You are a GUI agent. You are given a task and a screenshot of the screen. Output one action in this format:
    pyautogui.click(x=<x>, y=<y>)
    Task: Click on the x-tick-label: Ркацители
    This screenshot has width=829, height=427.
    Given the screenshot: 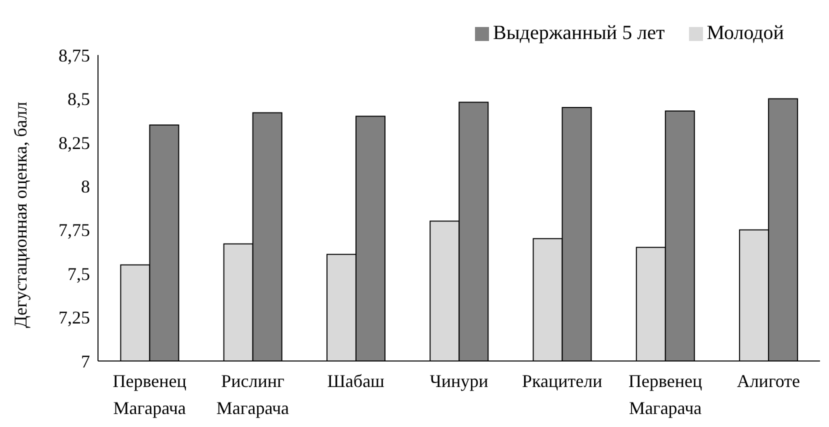 What is the action you would take?
    pyautogui.click(x=562, y=381)
    